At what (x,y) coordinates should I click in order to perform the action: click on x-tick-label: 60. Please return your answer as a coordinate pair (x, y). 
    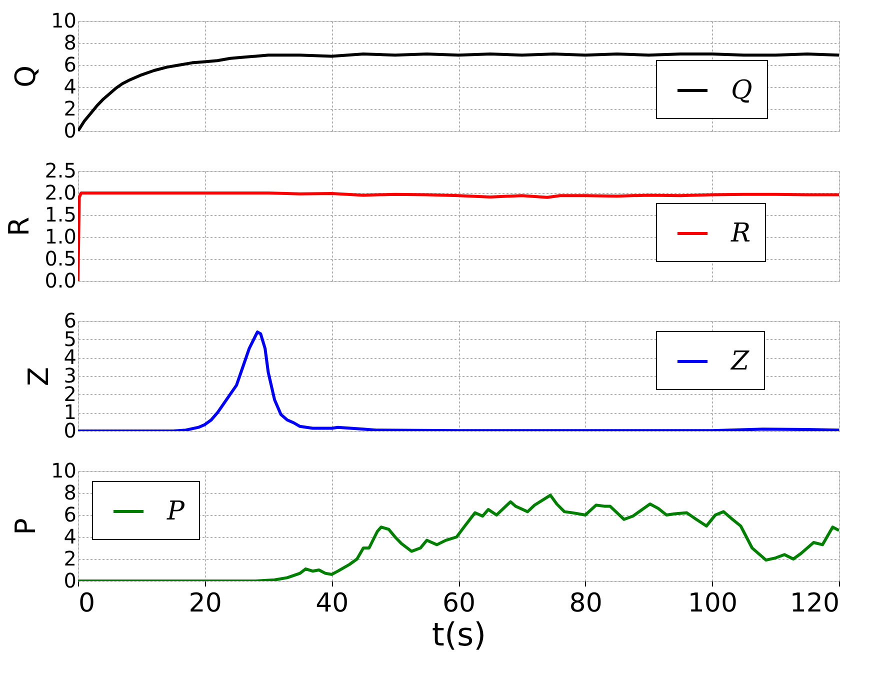
    Looking at the image, I should click on (459, 603).